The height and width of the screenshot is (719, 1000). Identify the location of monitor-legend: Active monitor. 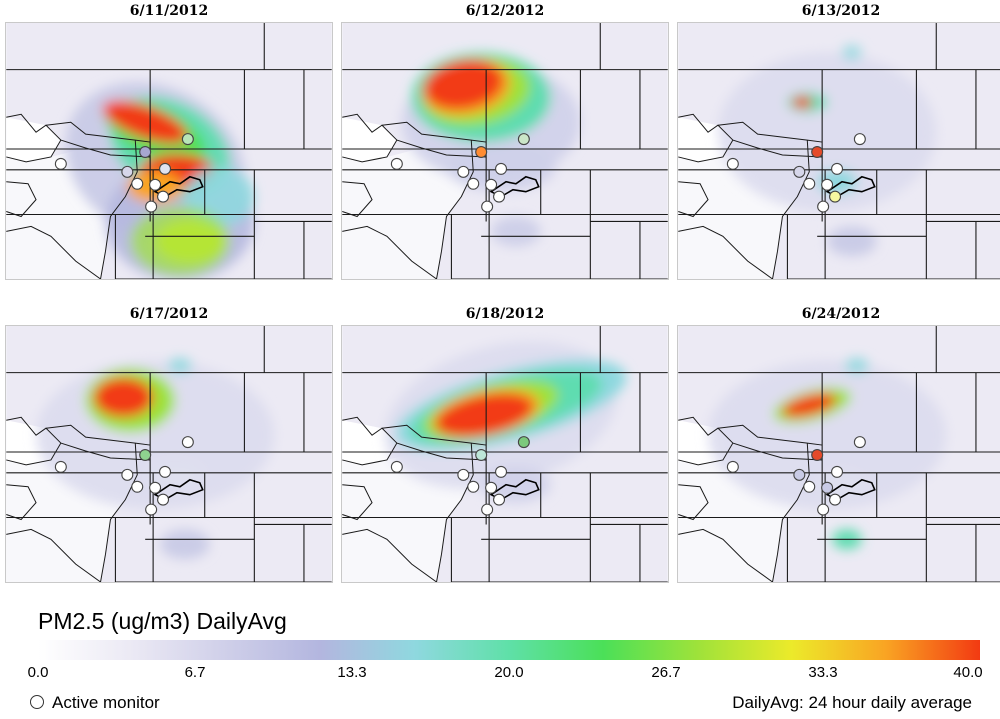
(95, 703).